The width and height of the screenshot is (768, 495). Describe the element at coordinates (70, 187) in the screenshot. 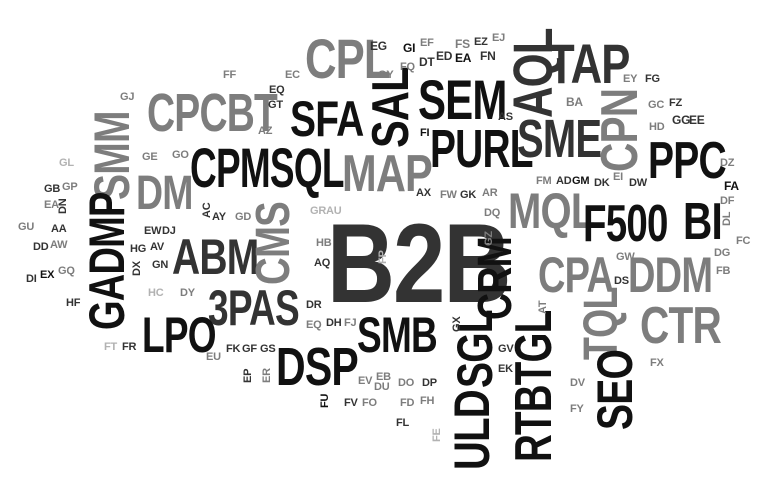

I see `word-gp: GP` at that location.